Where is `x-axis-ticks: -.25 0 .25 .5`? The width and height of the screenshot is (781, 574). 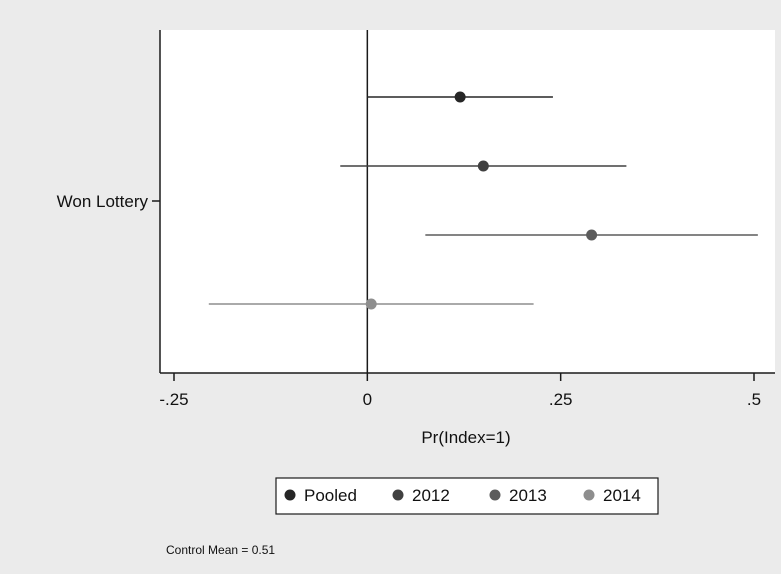 x-axis-ticks: -.25 0 .25 .5 is located at coordinates (460, 391).